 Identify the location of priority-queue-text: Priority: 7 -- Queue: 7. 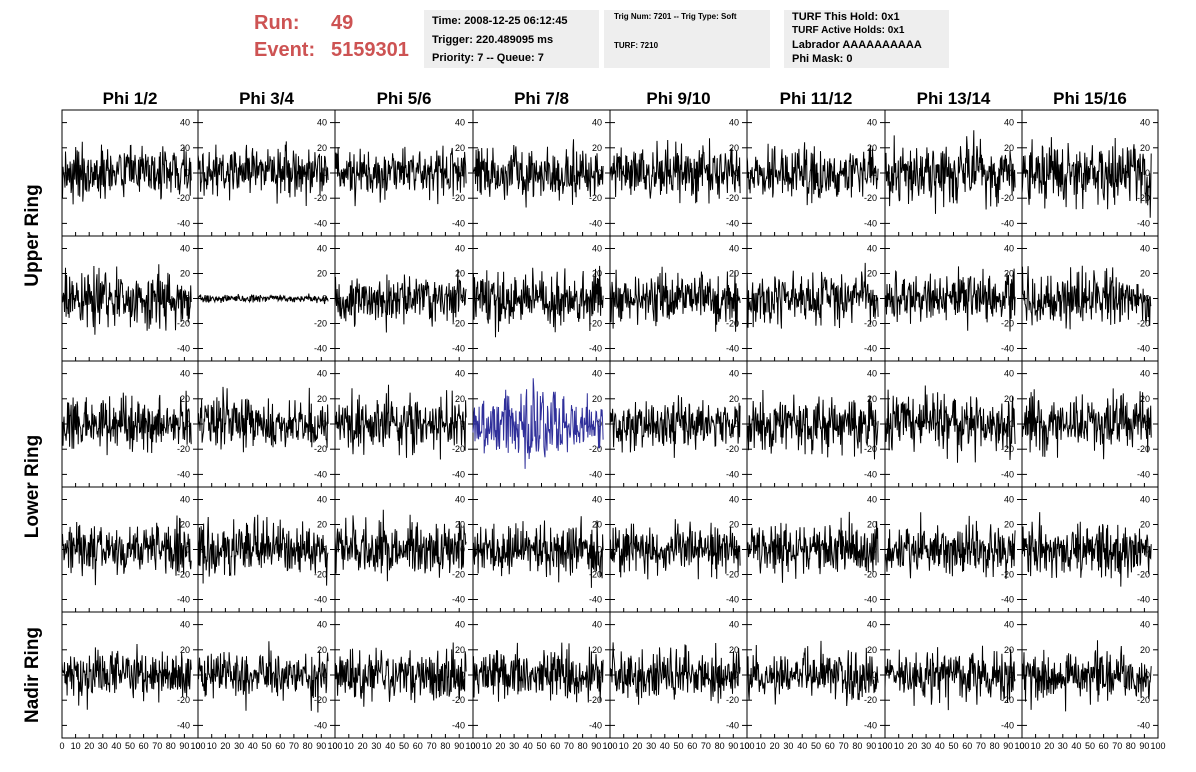
(488, 58).